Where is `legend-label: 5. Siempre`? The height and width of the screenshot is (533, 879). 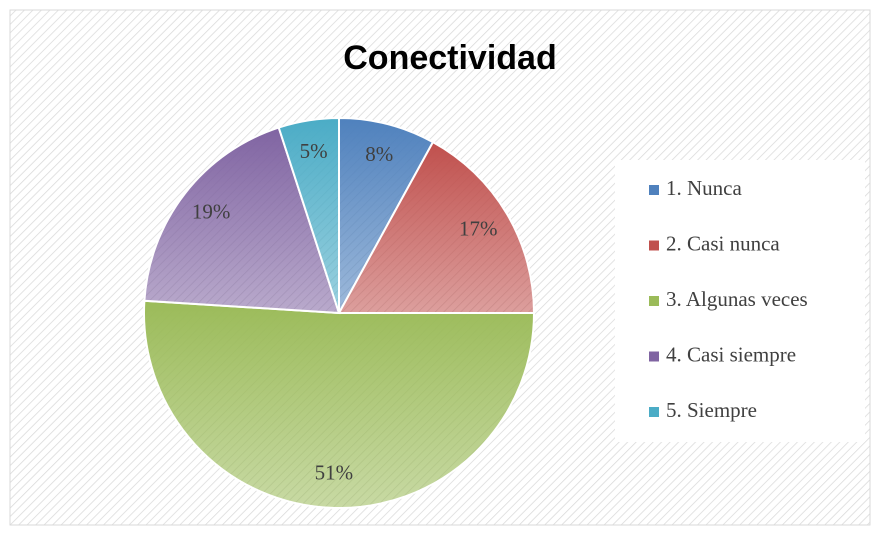 legend-label: 5. Siempre is located at coordinates (711, 410).